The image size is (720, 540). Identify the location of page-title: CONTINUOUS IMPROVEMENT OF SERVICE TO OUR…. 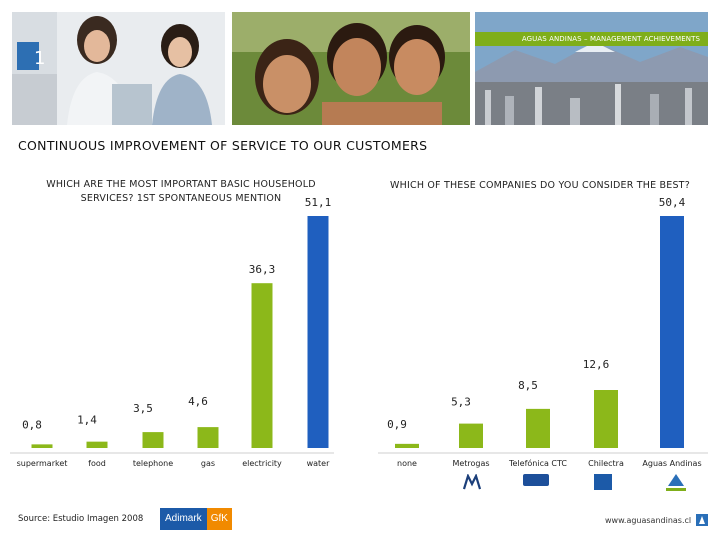
(223, 145).